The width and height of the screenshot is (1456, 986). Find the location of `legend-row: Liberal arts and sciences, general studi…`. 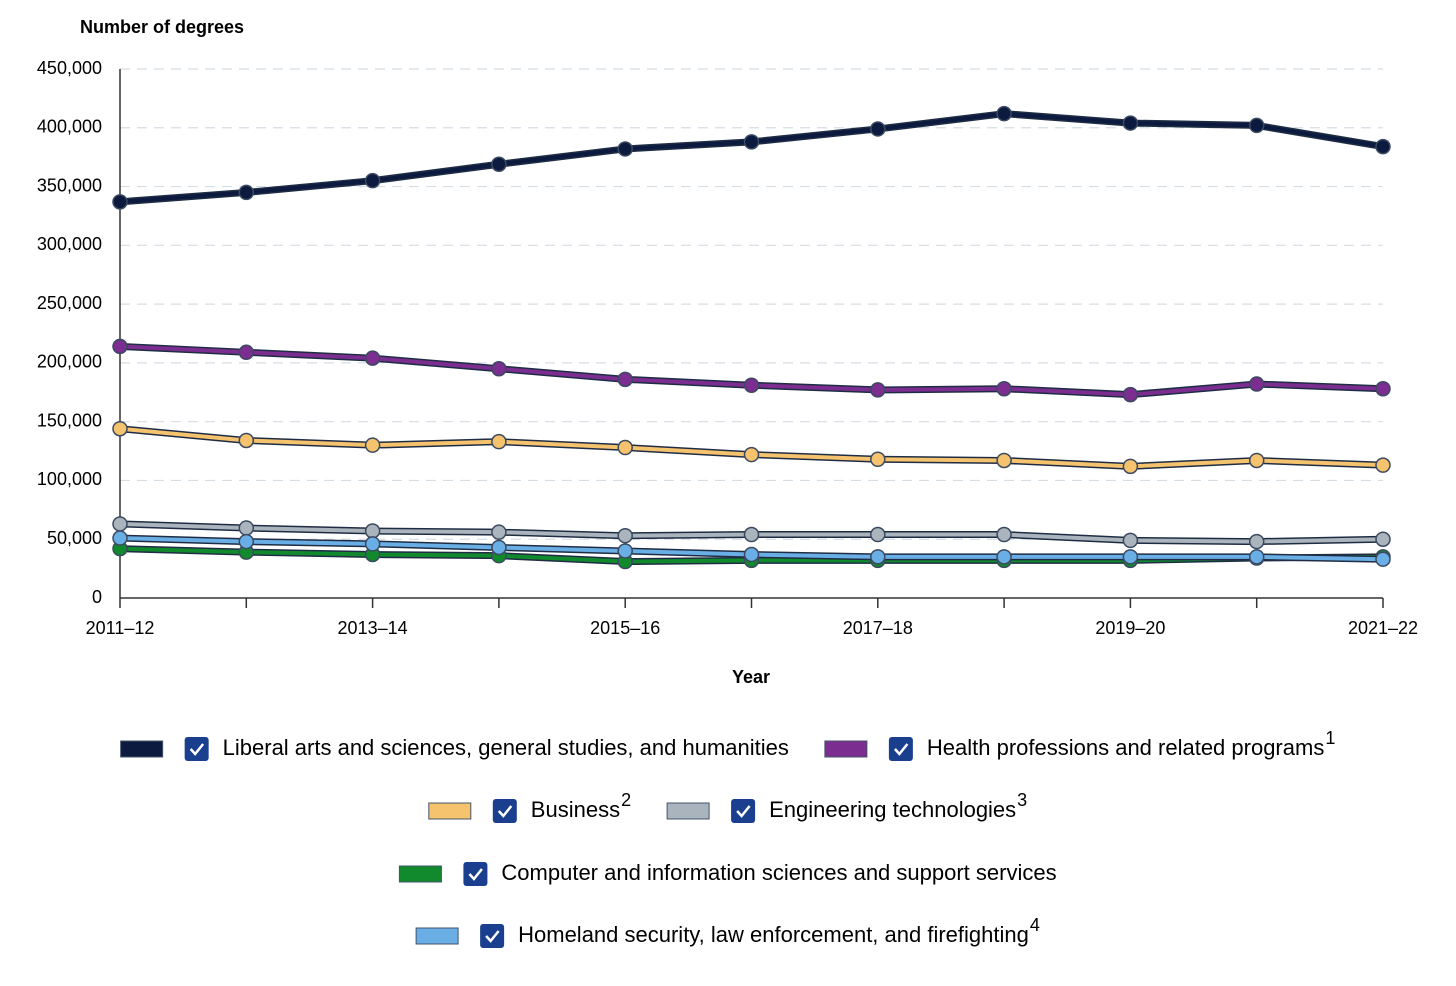

legend-row: Liberal arts and sciences, general studi… is located at coordinates (727, 744).